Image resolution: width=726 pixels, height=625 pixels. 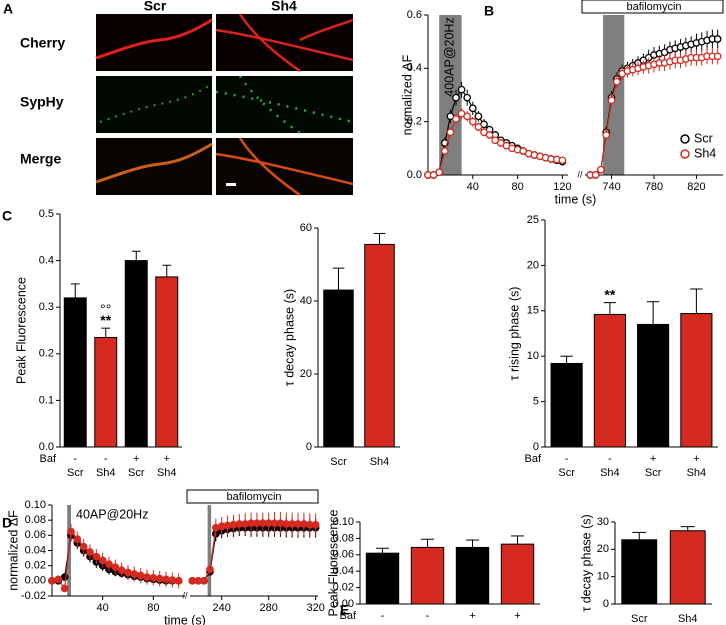 What do you see at coordinates (8, 9) in the screenshot?
I see `panel-label: A` at bounding box center [8, 9].